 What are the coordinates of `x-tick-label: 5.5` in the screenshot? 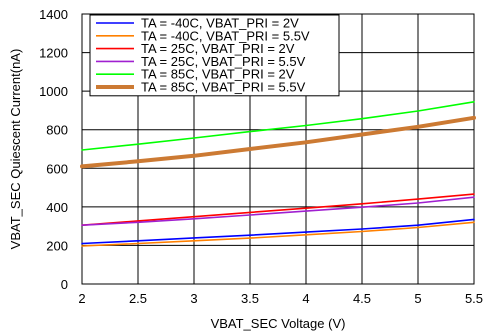 It's located at (474, 298).